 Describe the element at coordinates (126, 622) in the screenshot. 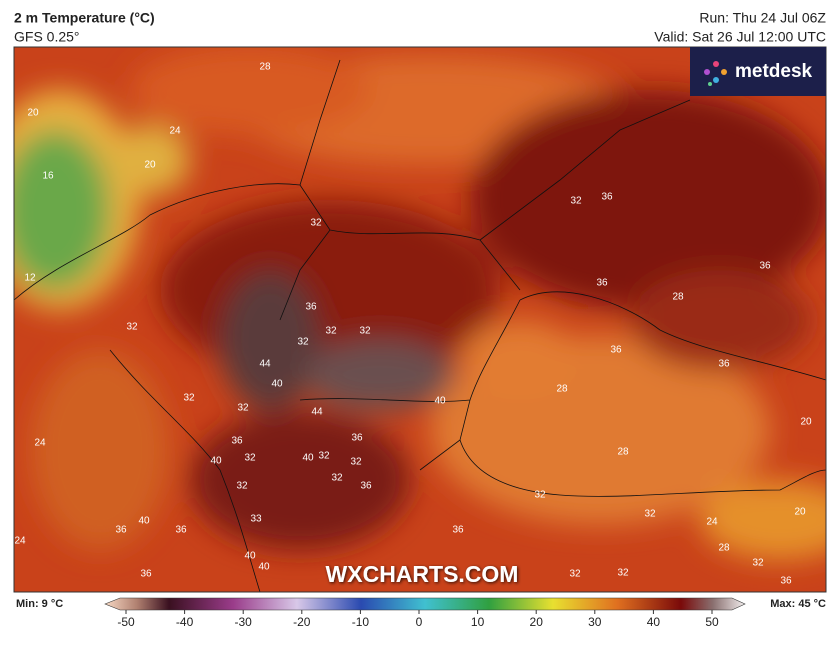

I see `colorbar-tick-label: -50` at that location.